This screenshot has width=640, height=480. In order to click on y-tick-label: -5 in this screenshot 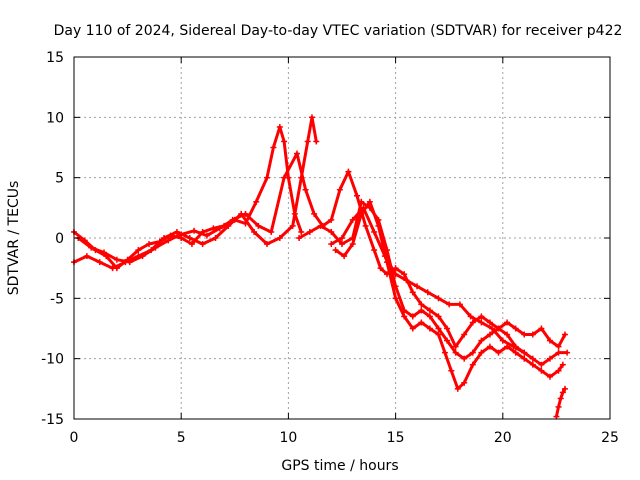, I will do `click(57, 299)`.